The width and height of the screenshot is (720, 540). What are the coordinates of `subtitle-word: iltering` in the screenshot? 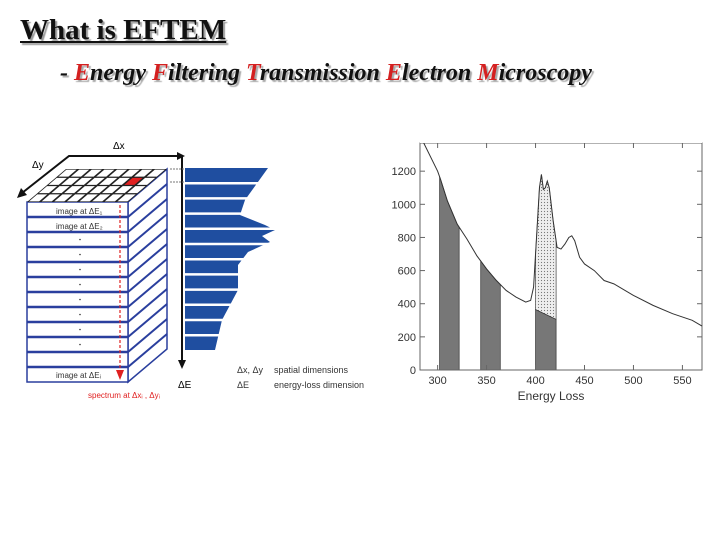 It's located at (207, 73).